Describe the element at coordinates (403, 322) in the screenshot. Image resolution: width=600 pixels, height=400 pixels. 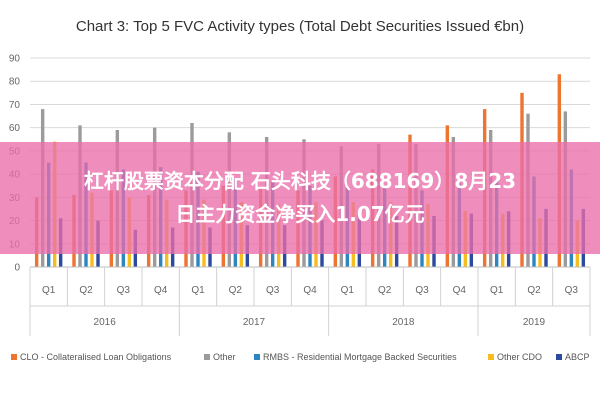
I see `year-label: 2018` at that location.